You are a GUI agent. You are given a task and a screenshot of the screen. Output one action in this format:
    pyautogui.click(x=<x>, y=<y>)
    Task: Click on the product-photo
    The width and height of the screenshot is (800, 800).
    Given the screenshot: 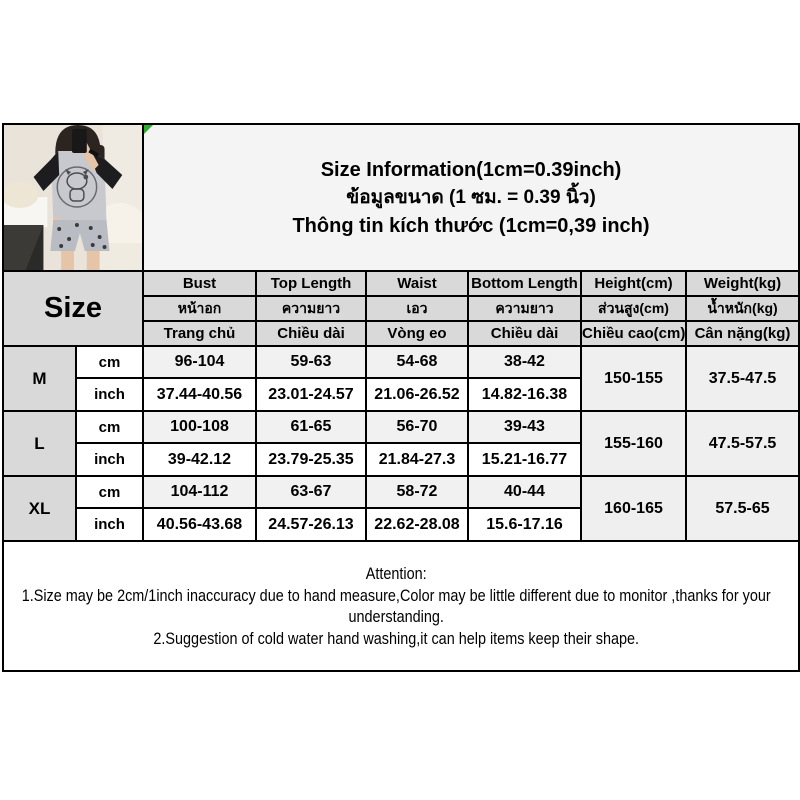 What is the action you would take?
    pyautogui.click(x=73, y=197)
    